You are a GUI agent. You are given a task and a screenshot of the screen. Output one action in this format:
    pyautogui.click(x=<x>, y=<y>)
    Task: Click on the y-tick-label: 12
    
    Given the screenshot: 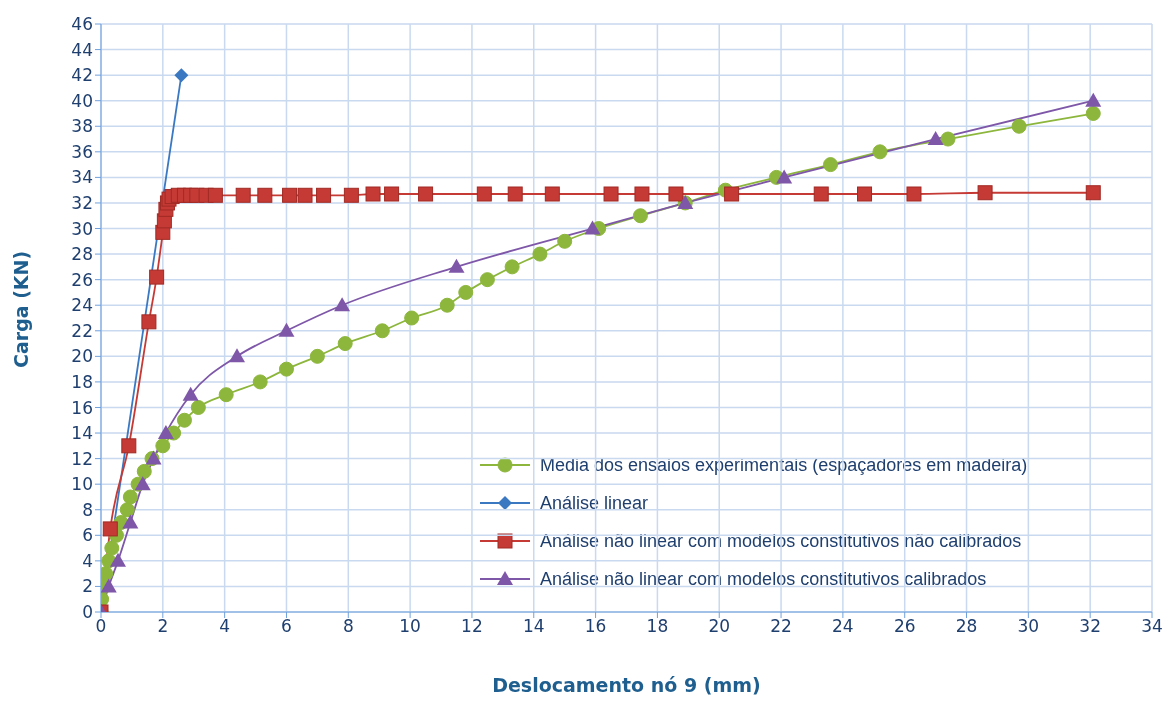 What is the action you would take?
    pyautogui.click(x=82, y=458)
    